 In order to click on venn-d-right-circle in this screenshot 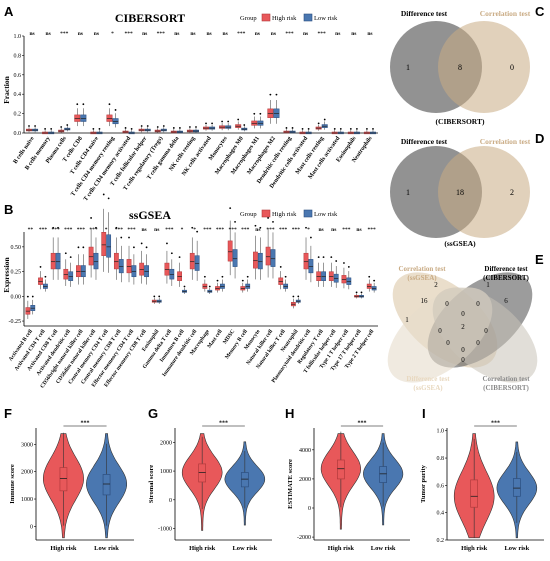, I will do `click(484, 192)`.